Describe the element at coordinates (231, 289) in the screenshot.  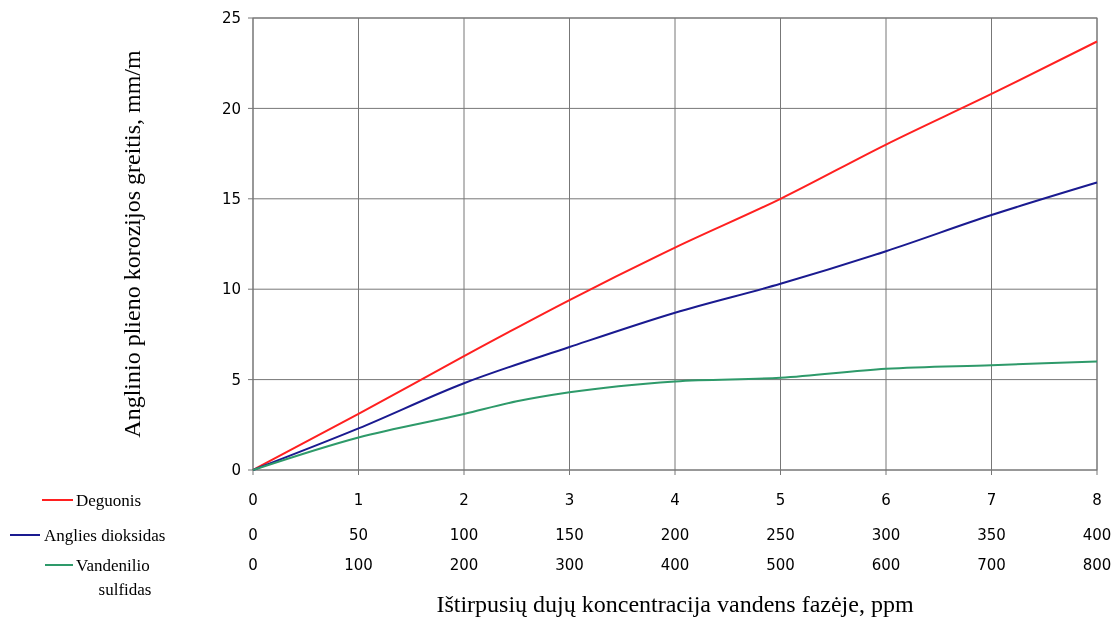
I see `y-tick-label: 10` at that location.